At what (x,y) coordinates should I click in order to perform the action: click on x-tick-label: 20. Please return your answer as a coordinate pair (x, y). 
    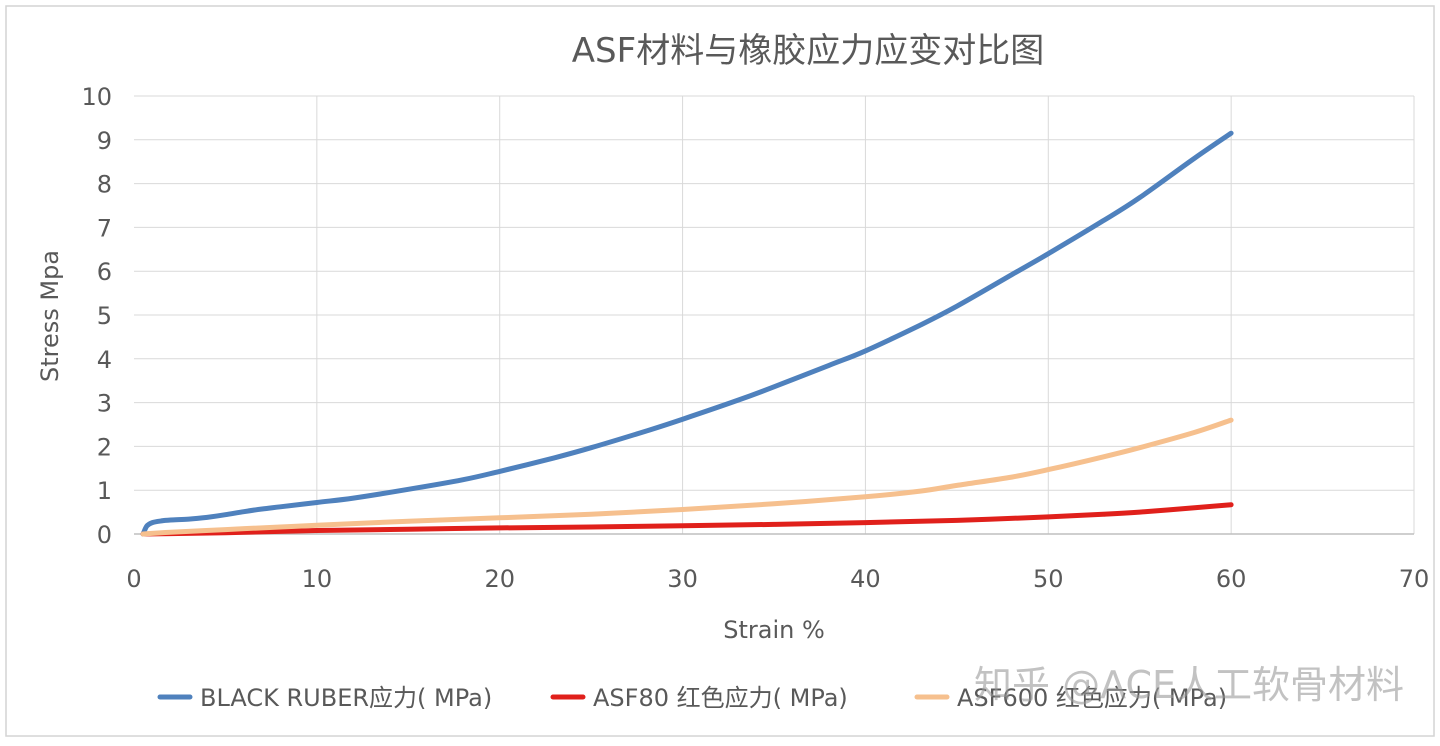
    Looking at the image, I should click on (499, 579).